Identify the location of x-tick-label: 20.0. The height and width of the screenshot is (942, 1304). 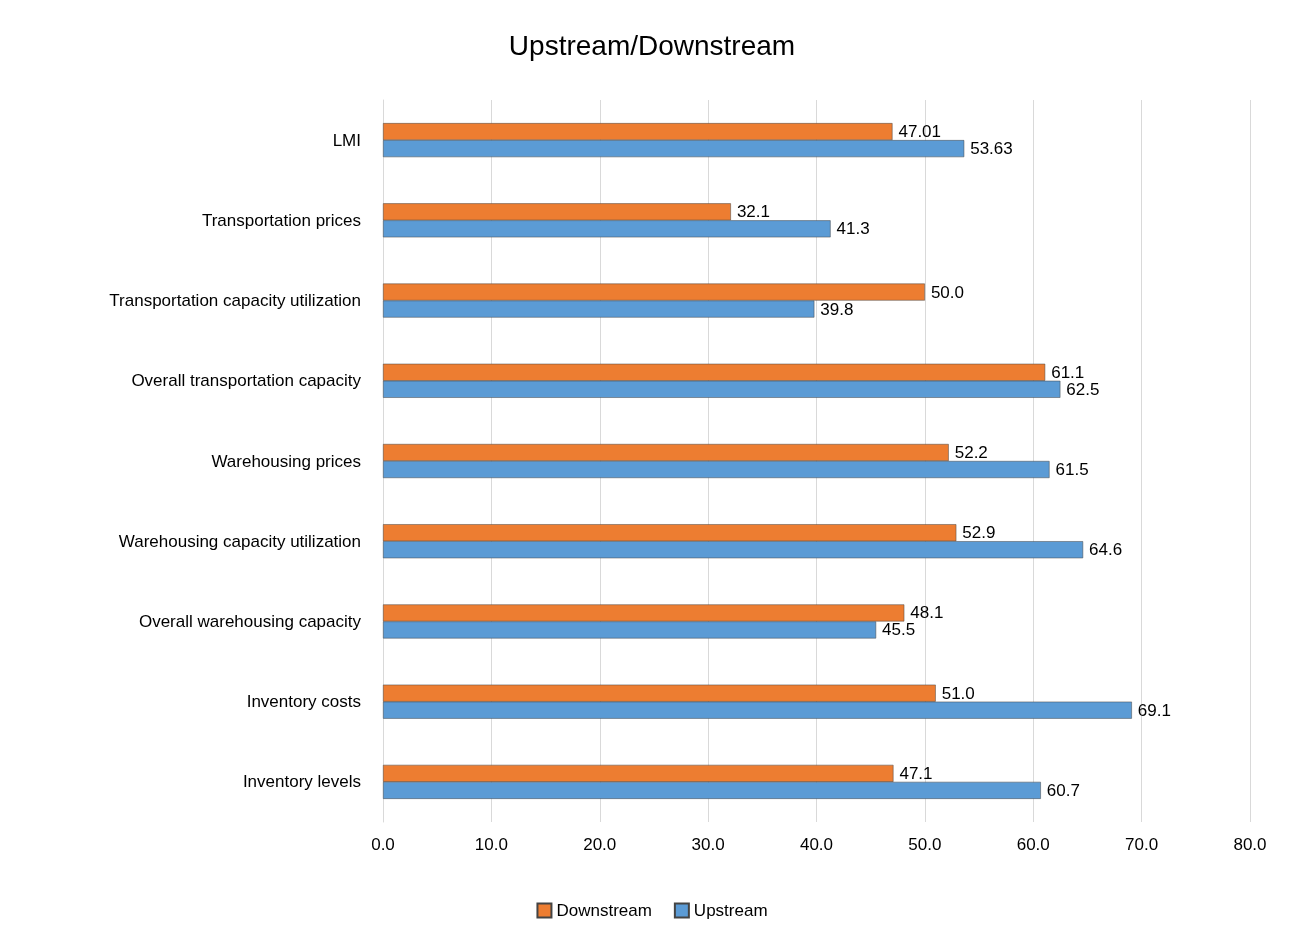
(600, 844).